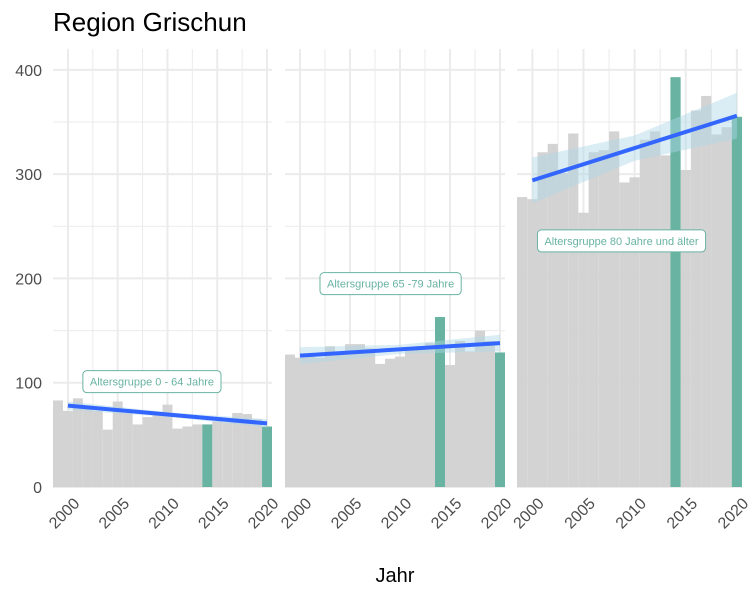 The width and height of the screenshot is (750, 600). Describe the element at coordinates (150, 22) in the screenshot. I see `chart-title: Region Grischun` at that location.